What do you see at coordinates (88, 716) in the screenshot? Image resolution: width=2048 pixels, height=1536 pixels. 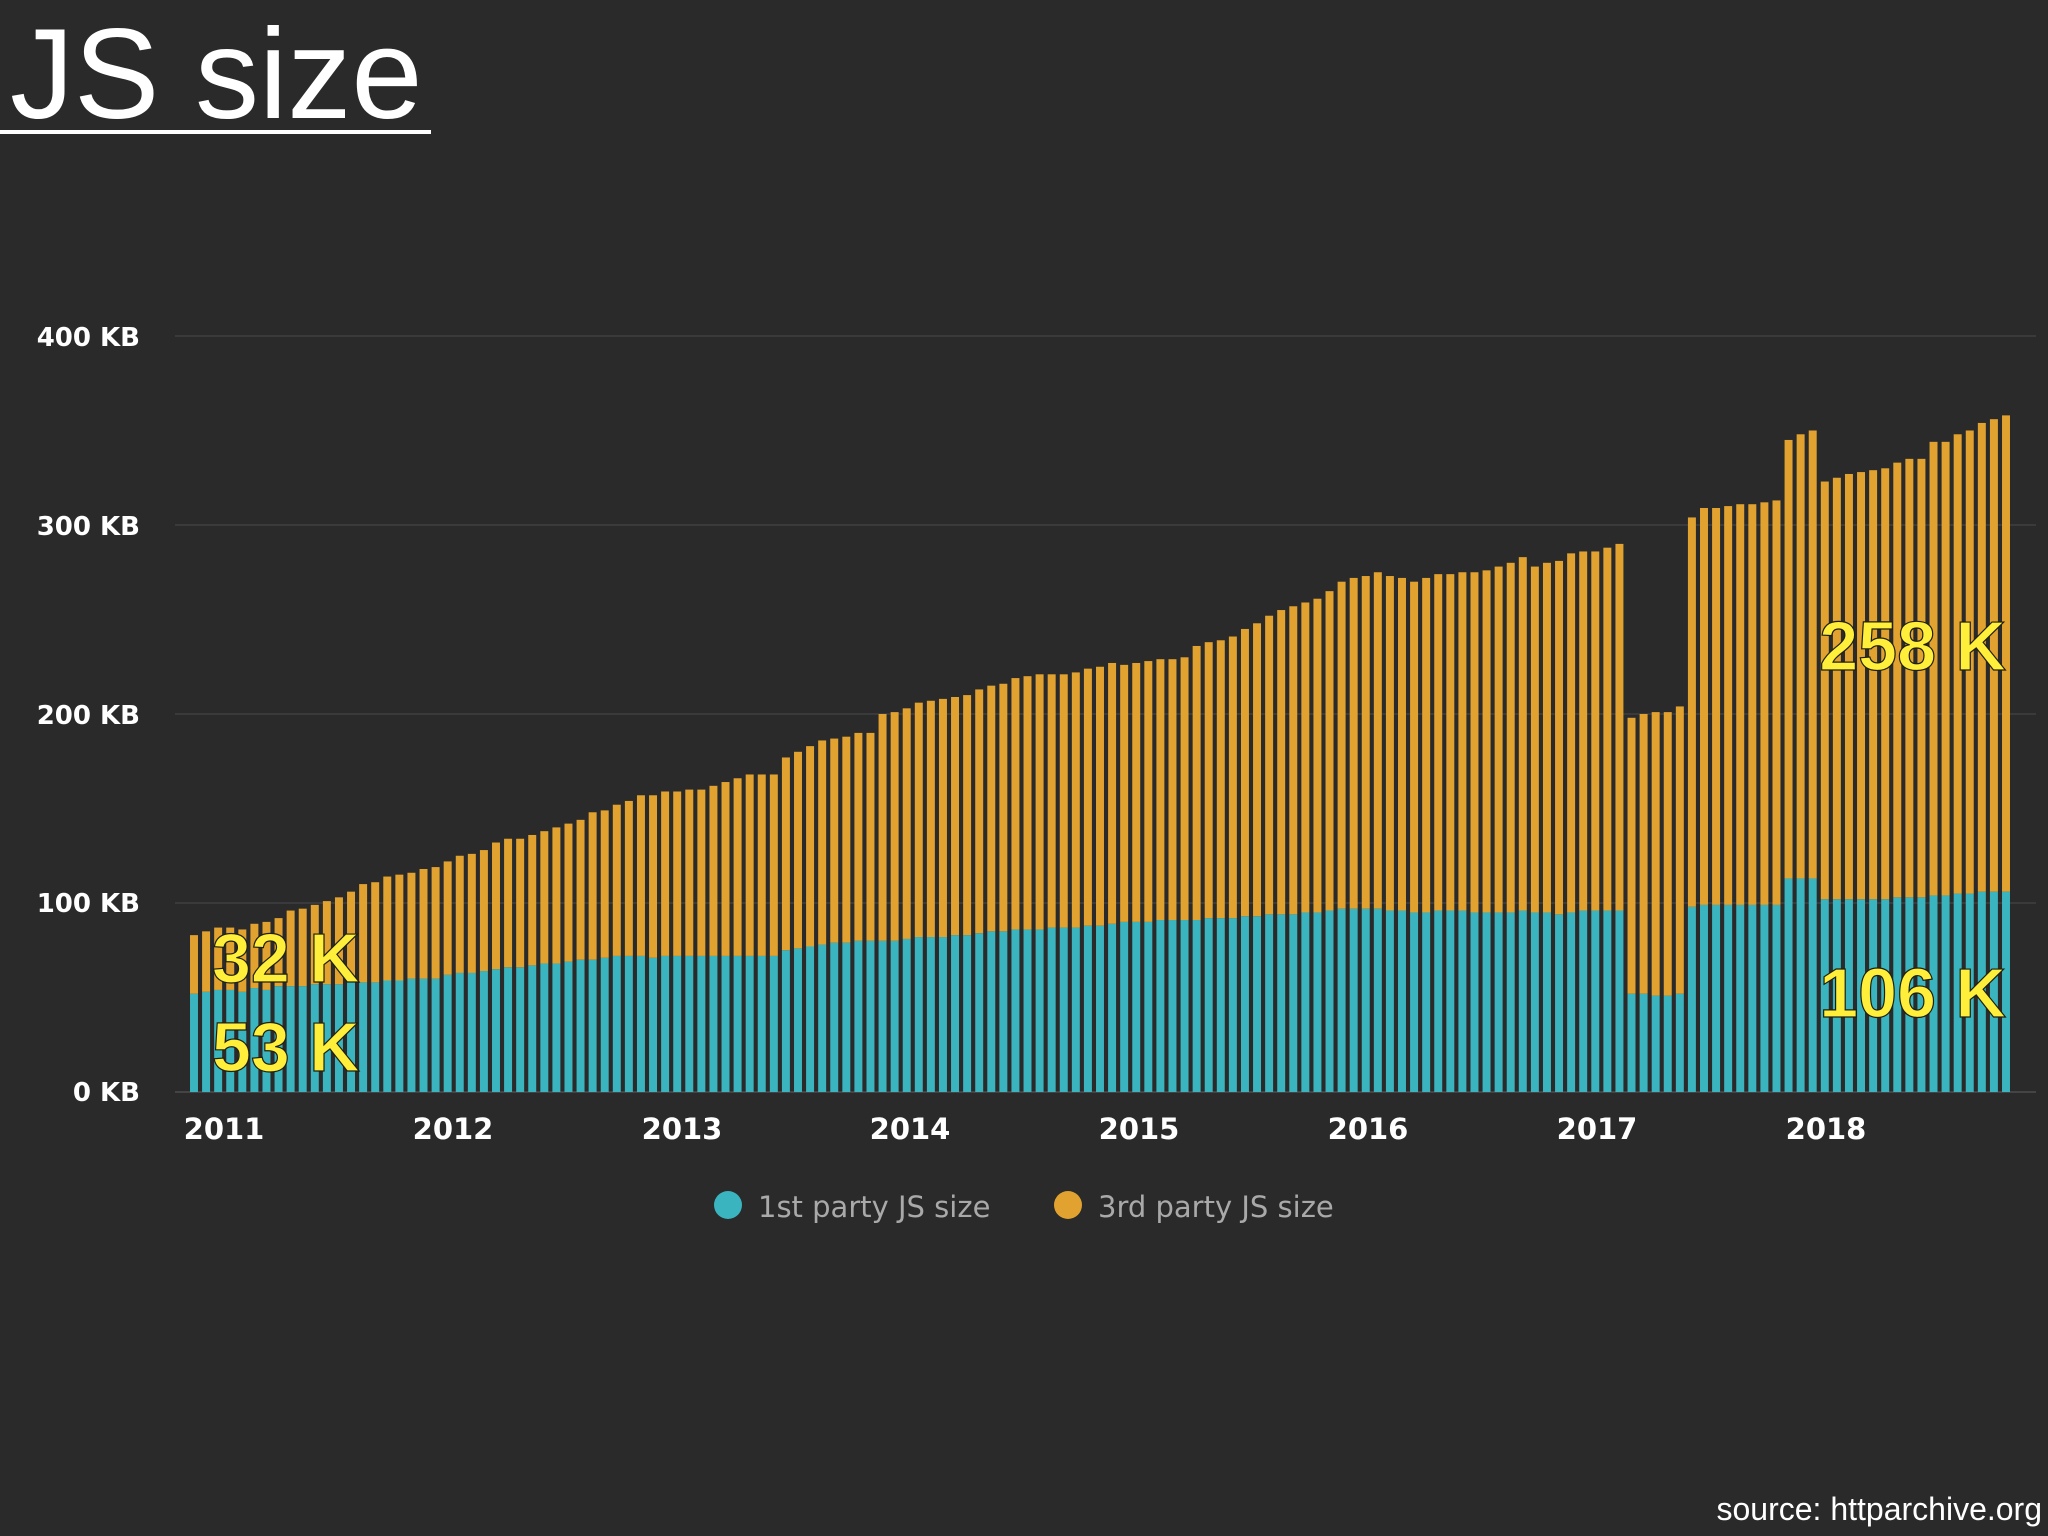 I see `y-tick-label: 200 KB` at bounding box center [88, 716].